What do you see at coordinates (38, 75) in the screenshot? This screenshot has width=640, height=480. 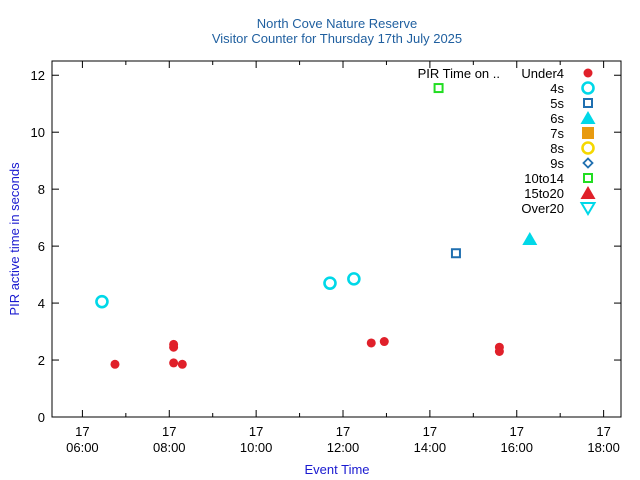 I see `y-tick-label: 12` at bounding box center [38, 75].